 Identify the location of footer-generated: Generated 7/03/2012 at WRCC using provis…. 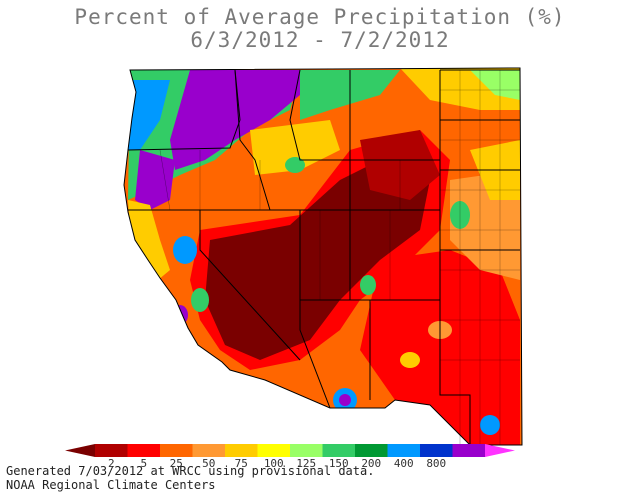
(190, 471).